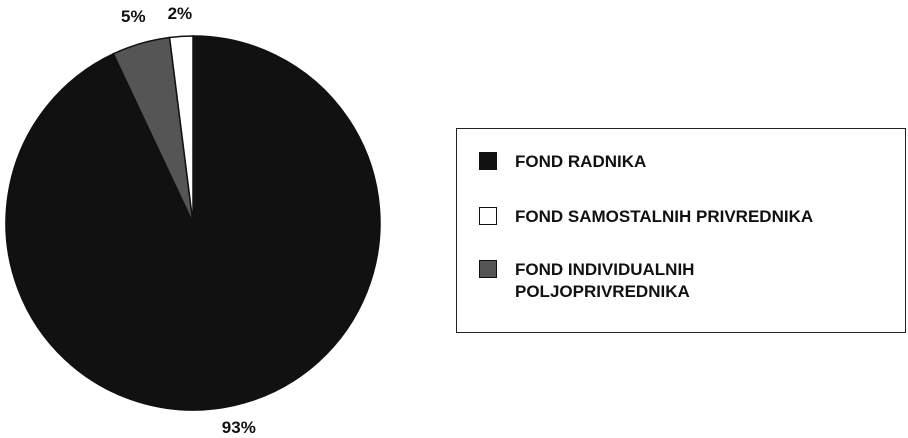 This screenshot has height=438, width=908. What do you see at coordinates (488, 216) in the screenshot?
I see `legend-swatch-samostalnih` at bounding box center [488, 216].